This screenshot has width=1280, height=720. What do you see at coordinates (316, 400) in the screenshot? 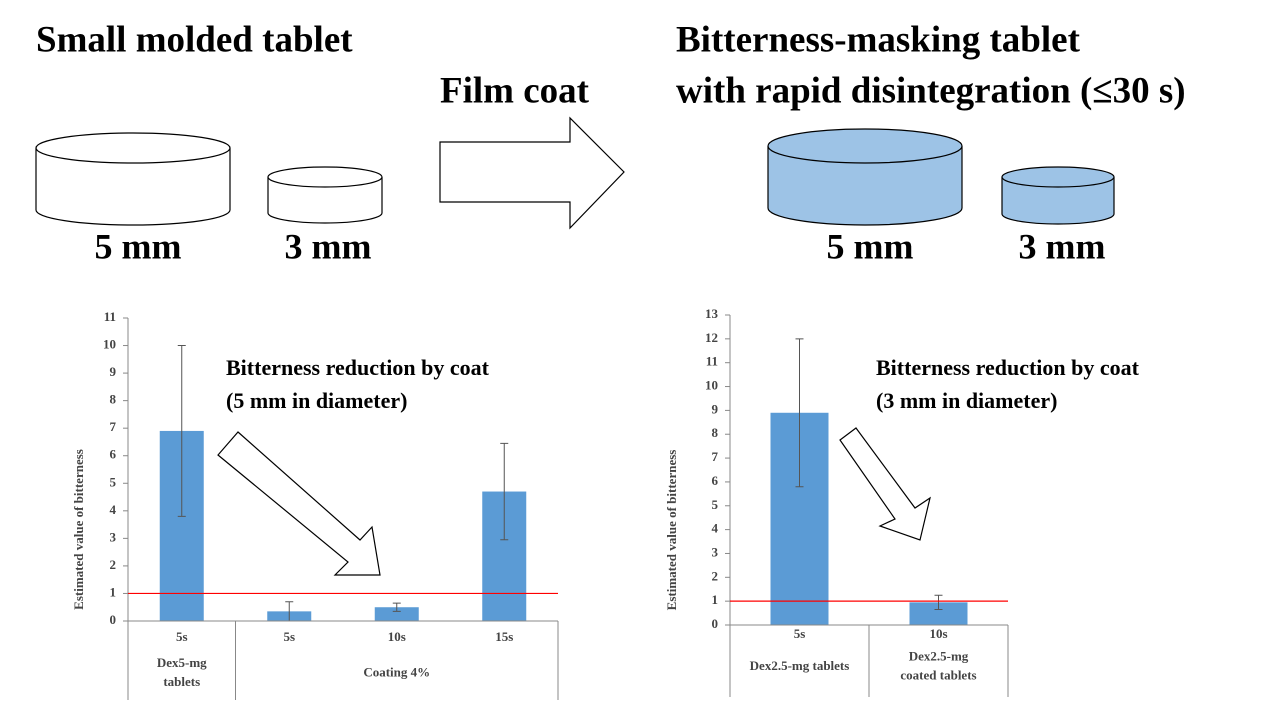
I see `annotation: (5 mm in diameter)` at bounding box center [316, 400].